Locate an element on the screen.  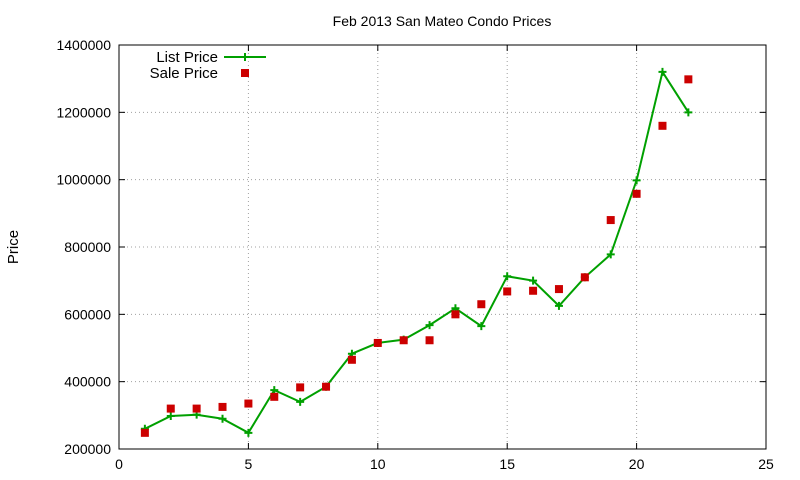
x-tick-label: 25 is located at coordinates (766, 464).